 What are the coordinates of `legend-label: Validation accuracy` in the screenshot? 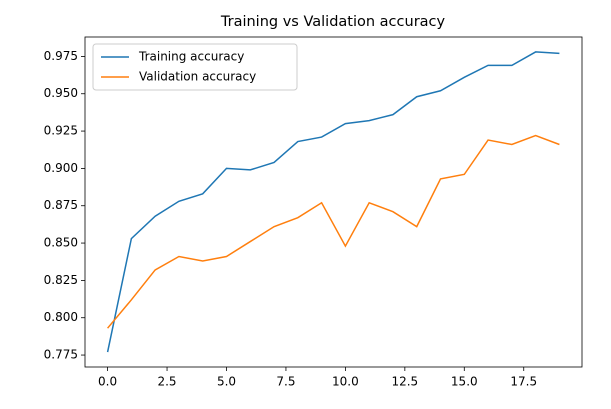 It's located at (197, 77).